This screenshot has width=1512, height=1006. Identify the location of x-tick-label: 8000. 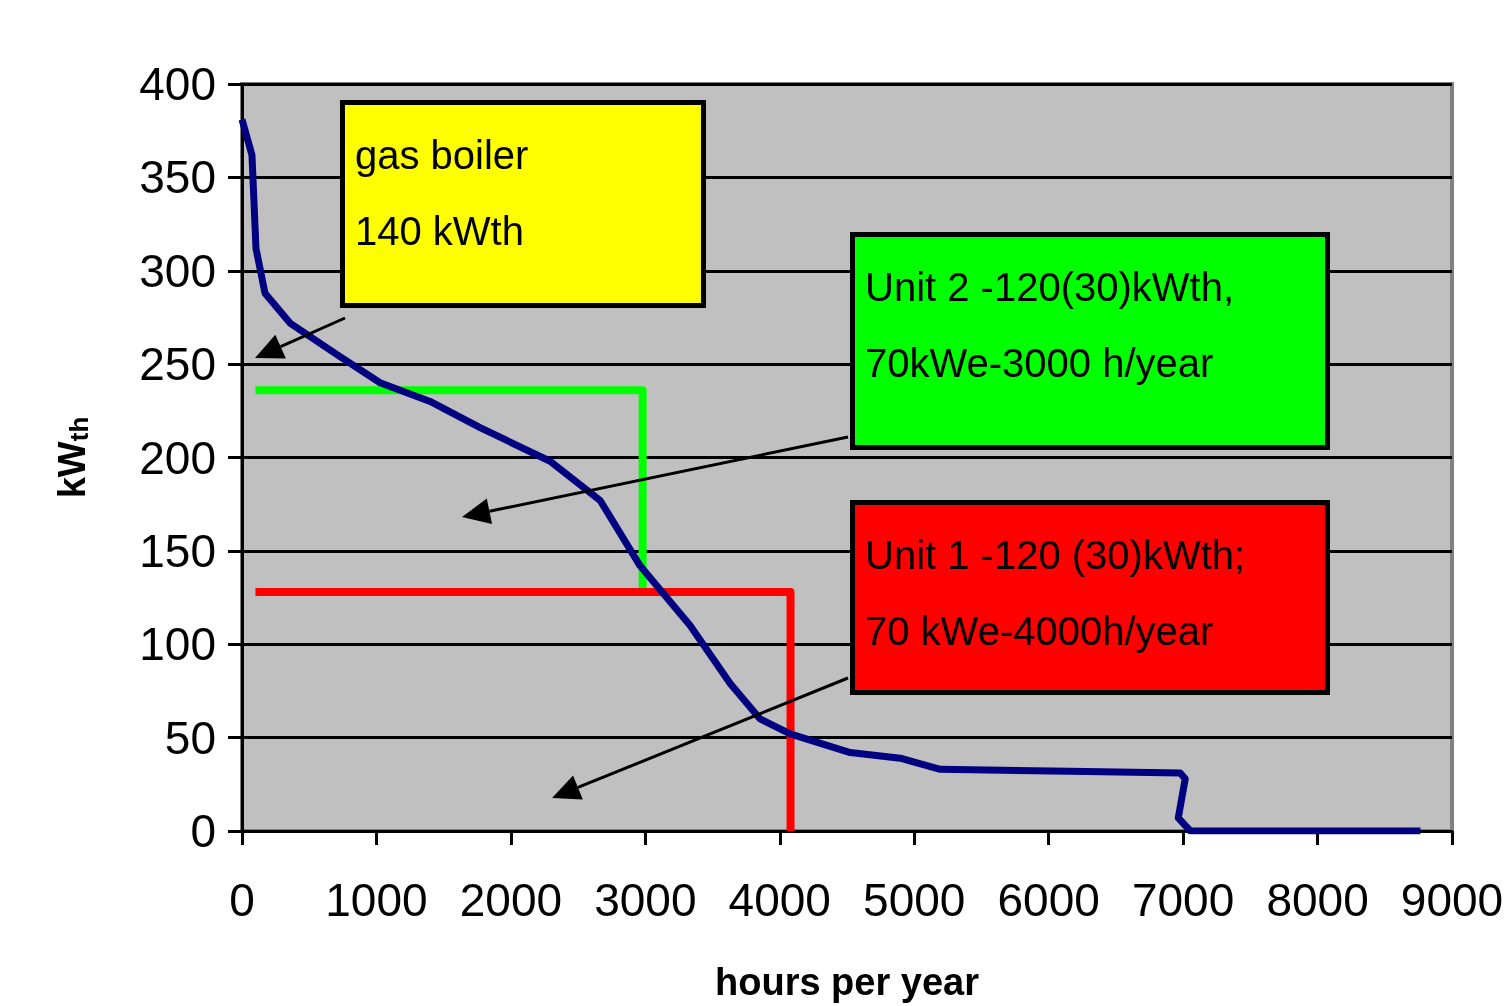
(1317, 900).